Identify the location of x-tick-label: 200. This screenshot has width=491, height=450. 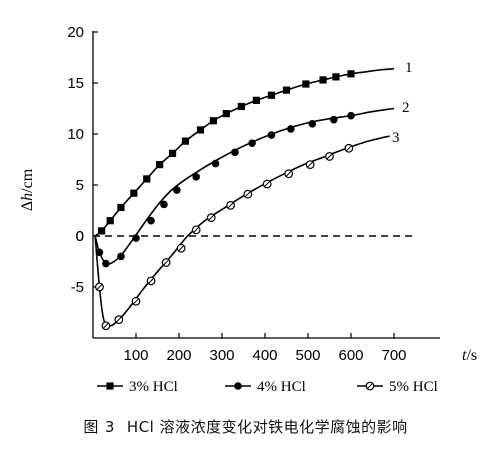
(178, 355).